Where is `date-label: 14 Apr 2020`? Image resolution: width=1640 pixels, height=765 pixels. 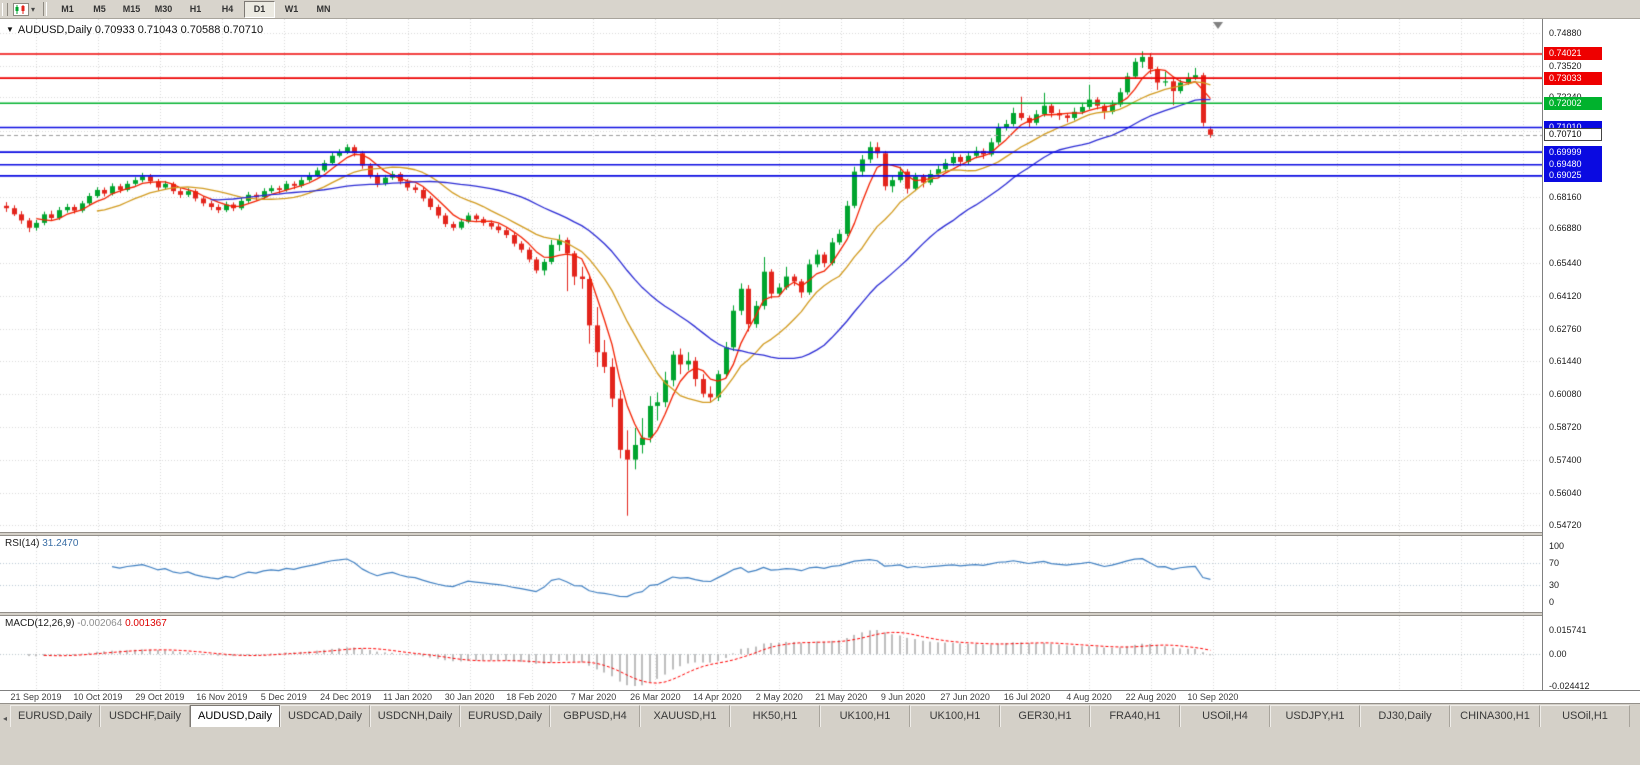
date-label: 14 Apr 2020 is located at coordinates (717, 697).